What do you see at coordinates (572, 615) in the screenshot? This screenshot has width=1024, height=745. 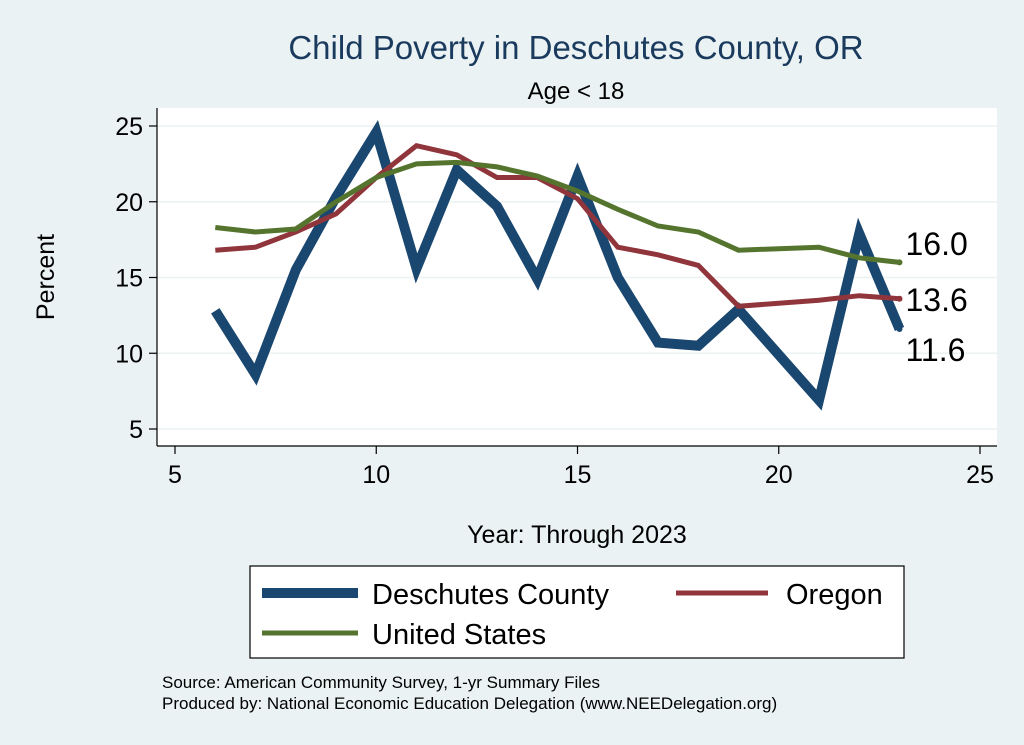 I see `legend: Deschutes County Oregon United States` at bounding box center [572, 615].